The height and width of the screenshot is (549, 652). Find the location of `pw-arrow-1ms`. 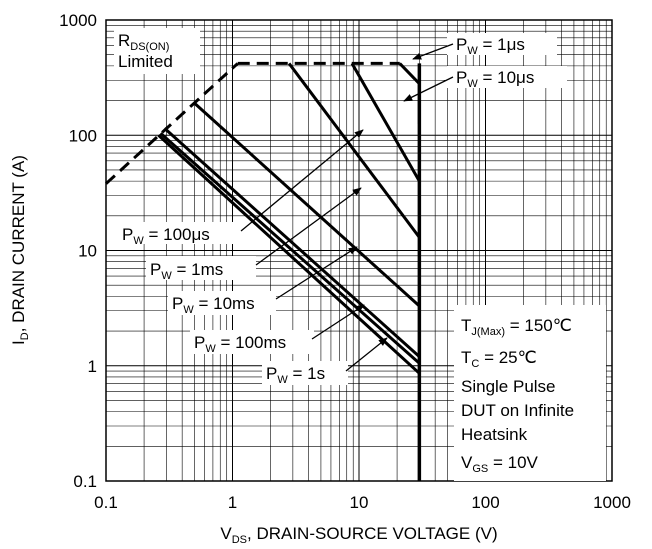

pw-arrow-1ms is located at coordinates (308, 226).